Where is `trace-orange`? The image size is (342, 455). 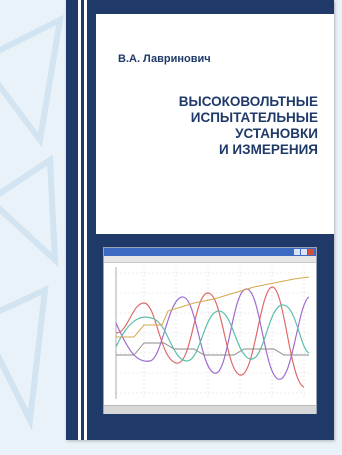
trace-orange is located at coordinates (213, 307).